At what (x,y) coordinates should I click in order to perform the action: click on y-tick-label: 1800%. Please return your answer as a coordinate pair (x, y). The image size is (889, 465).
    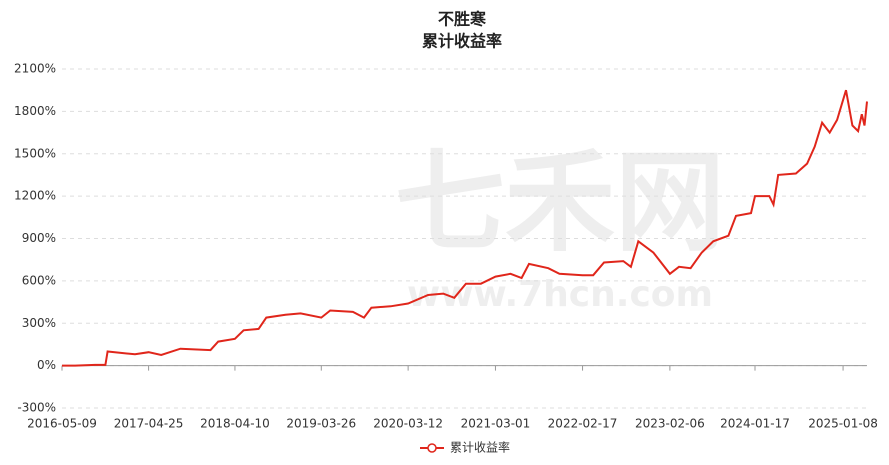
    Looking at the image, I should click on (35, 111).